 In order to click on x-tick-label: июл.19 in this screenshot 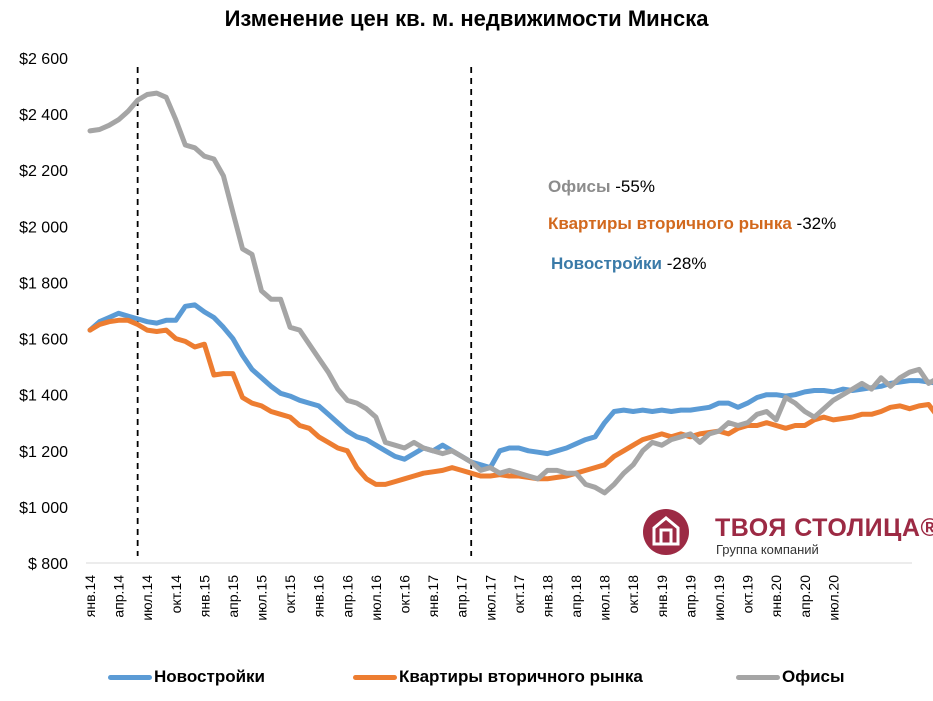, I will do `click(719, 598)`.